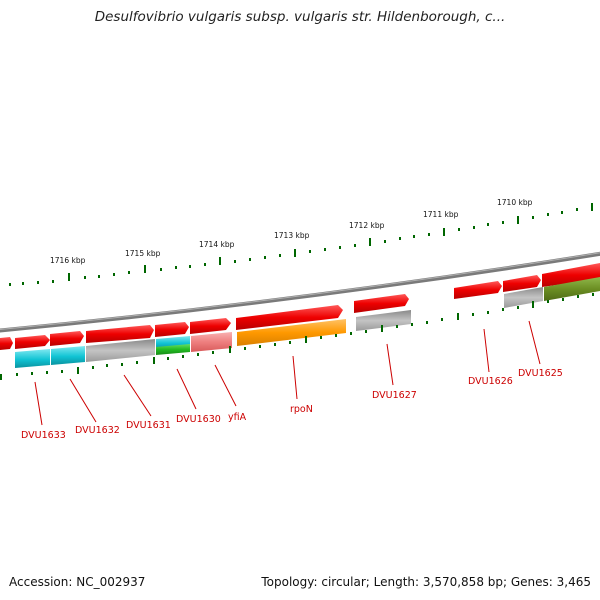 The image size is (600, 600). I want to click on genome-backbone-highlight, so click(300, 291).